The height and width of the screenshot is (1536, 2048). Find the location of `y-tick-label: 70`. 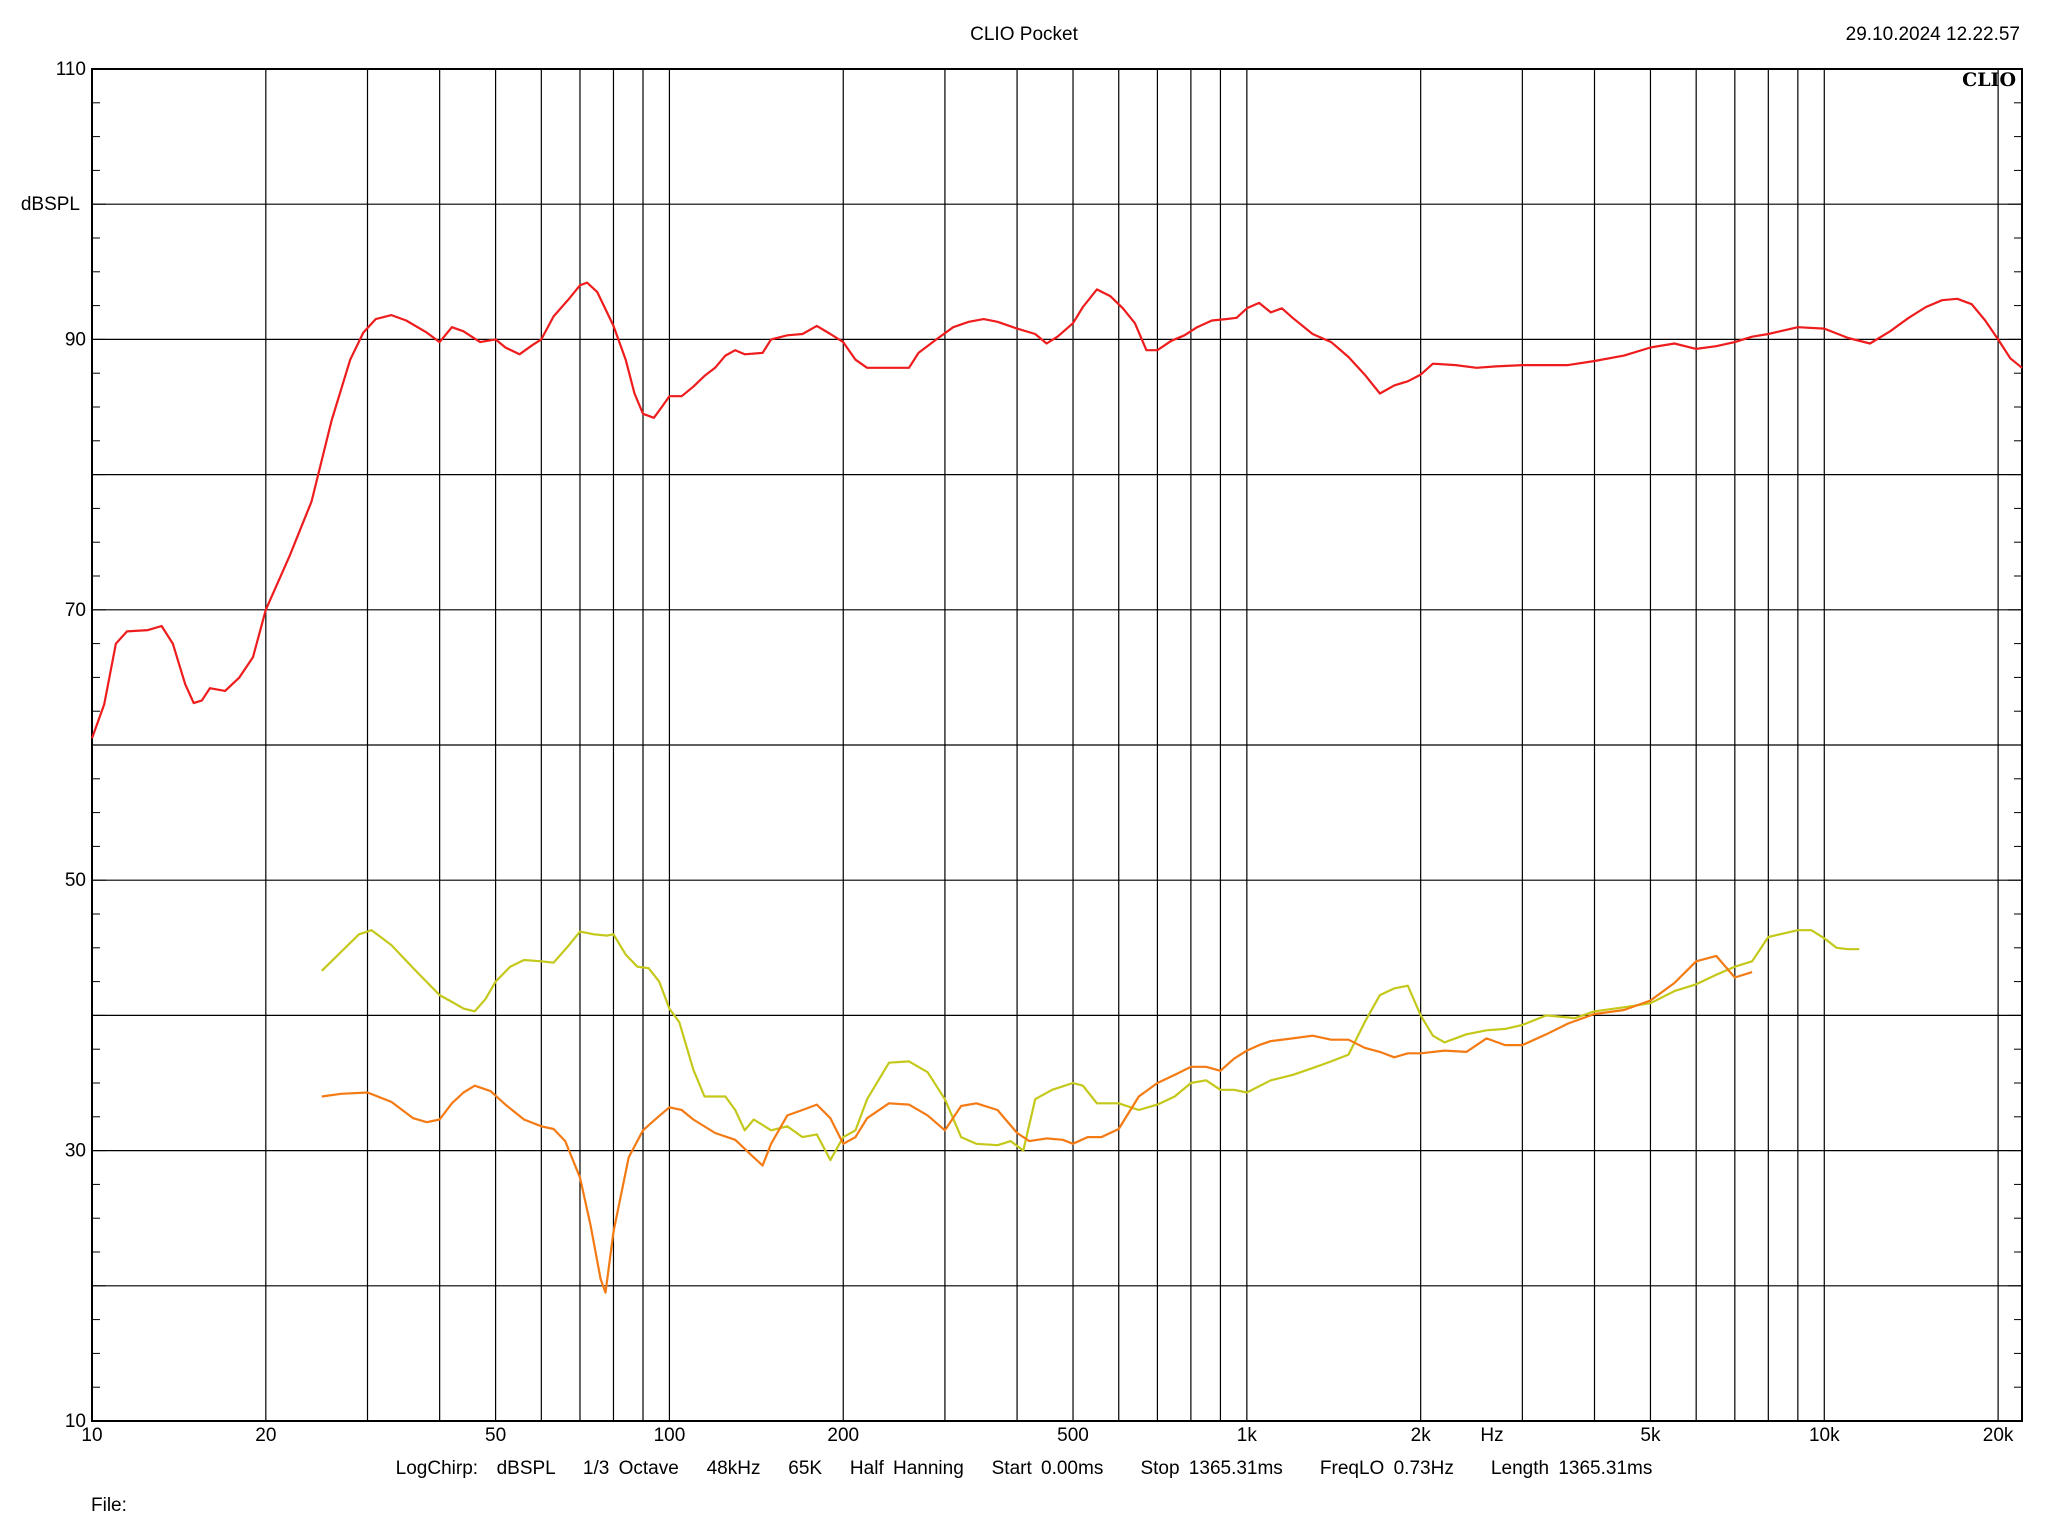

y-tick-label: 70 is located at coordinates (75, 610).